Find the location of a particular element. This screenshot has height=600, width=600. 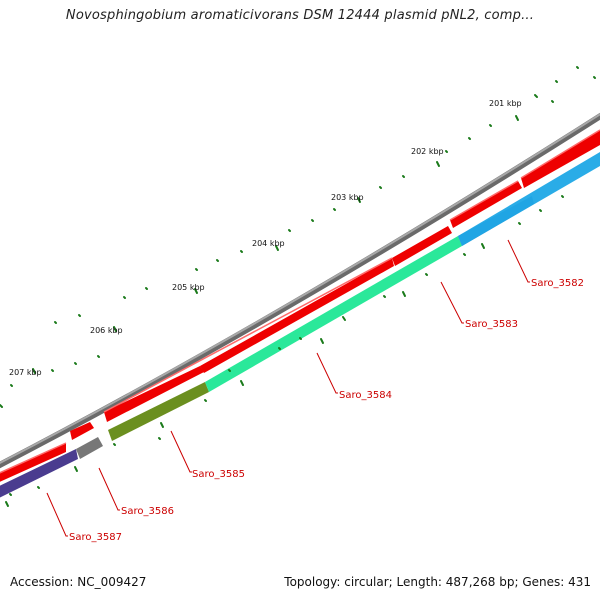

gene-label-saro-3586: Saro_3586 is located at coordinates (147, 511).